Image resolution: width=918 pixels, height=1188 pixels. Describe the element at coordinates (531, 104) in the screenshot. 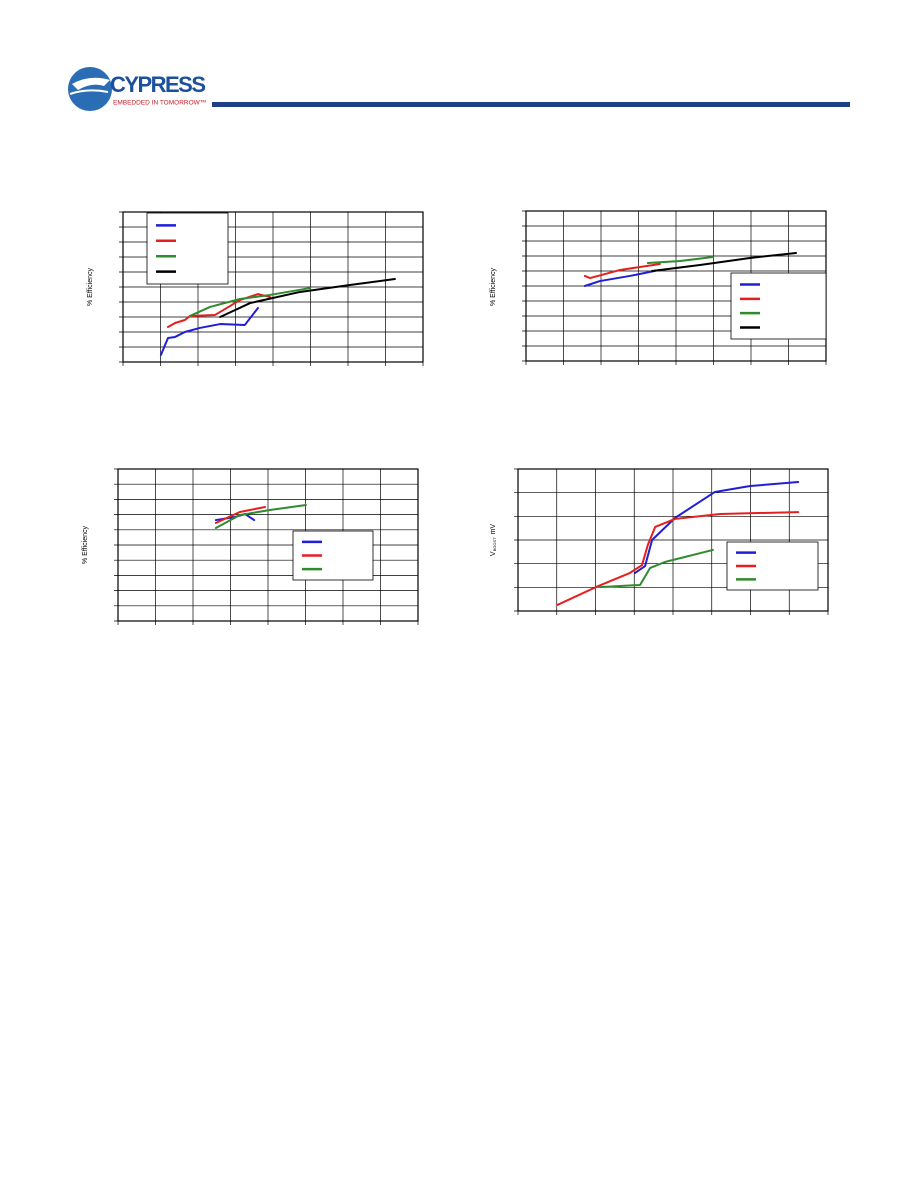

I see `header-rule` at that location.